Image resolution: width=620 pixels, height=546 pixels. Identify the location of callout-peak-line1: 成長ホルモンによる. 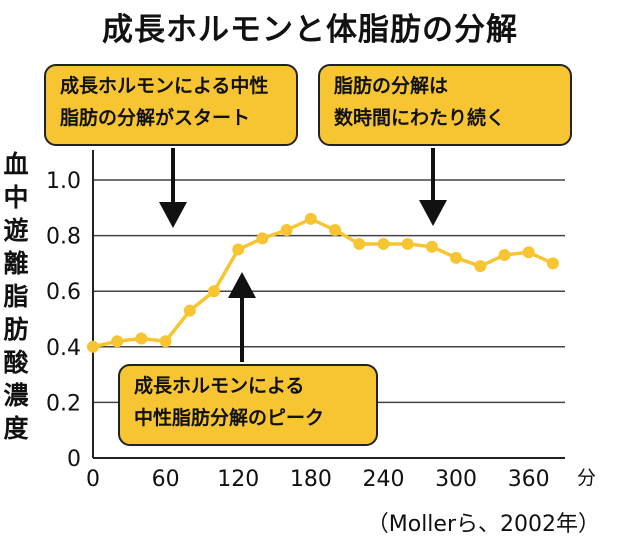
(219, 386).